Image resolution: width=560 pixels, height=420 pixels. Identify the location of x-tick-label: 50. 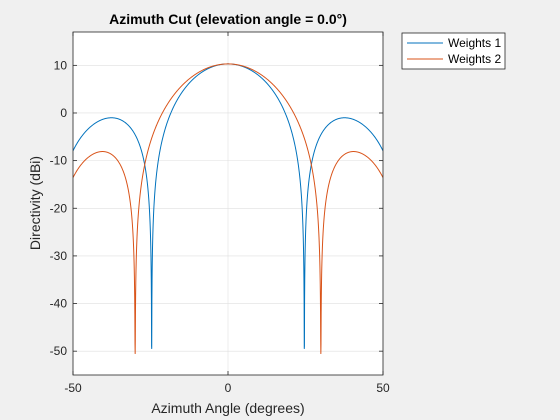
(383, 388).